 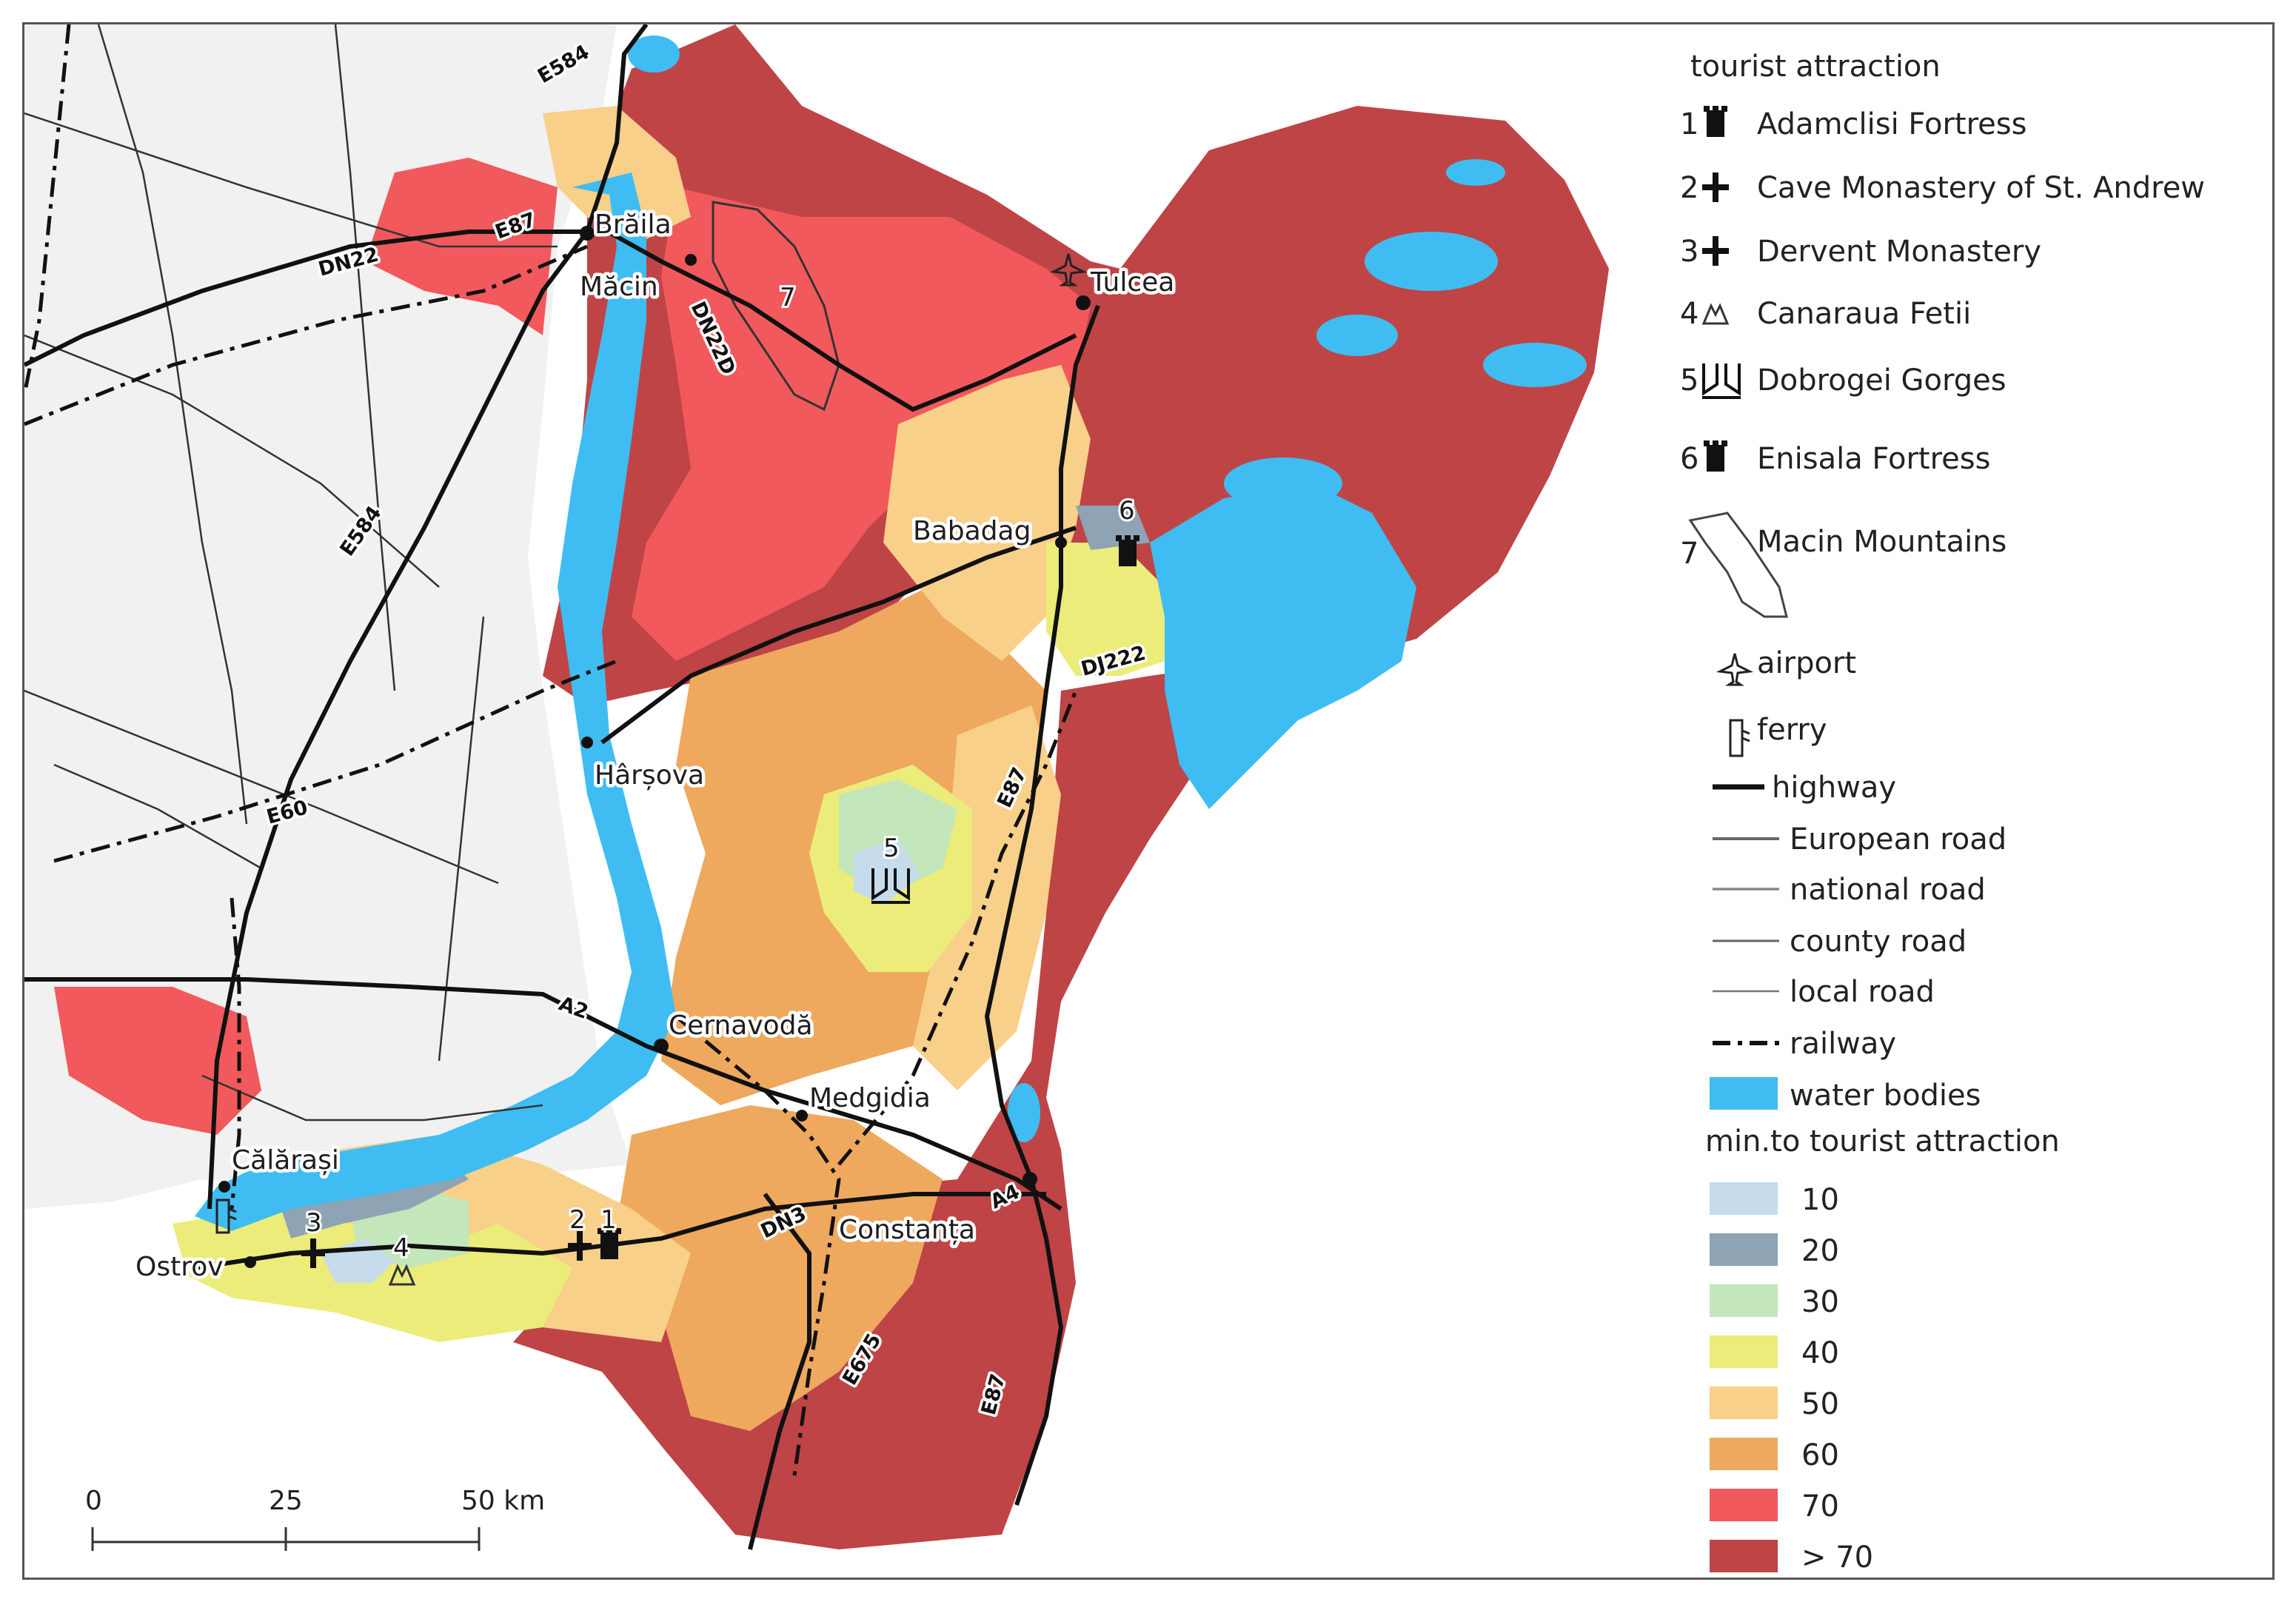 I want to click on zone-40-enisala, so click(x=1105, y=609).